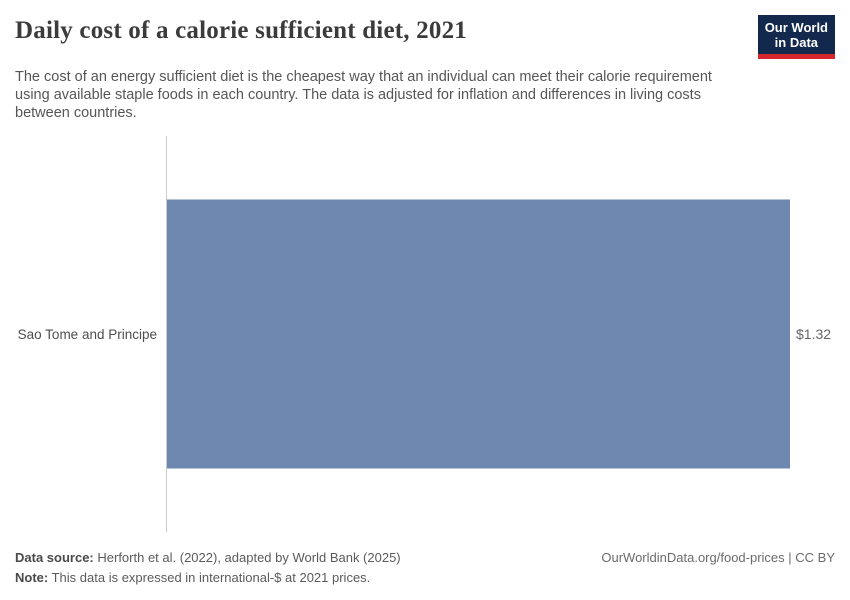 The height and width of the screenshot is (600, 850). Describe the element at coordinates (796, 27) in the screenshot. I see `owid-logo-line1: Our World` at that location.